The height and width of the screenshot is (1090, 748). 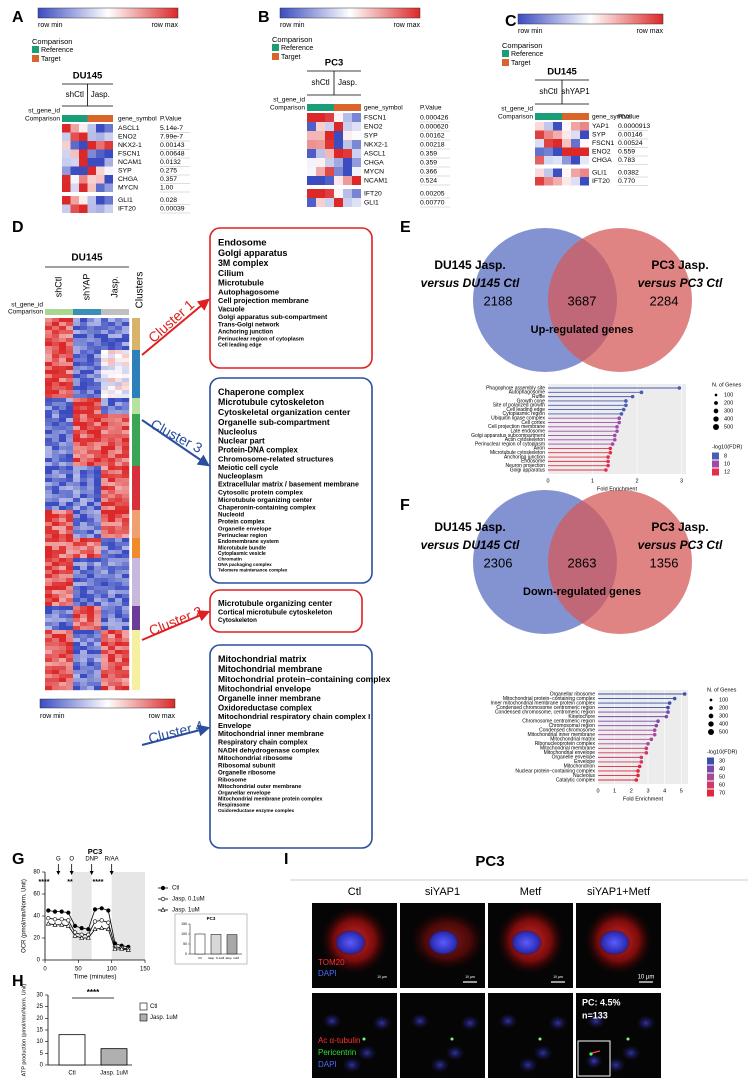 I want to click on group-label: shCtl, so click(x=58, y=287).